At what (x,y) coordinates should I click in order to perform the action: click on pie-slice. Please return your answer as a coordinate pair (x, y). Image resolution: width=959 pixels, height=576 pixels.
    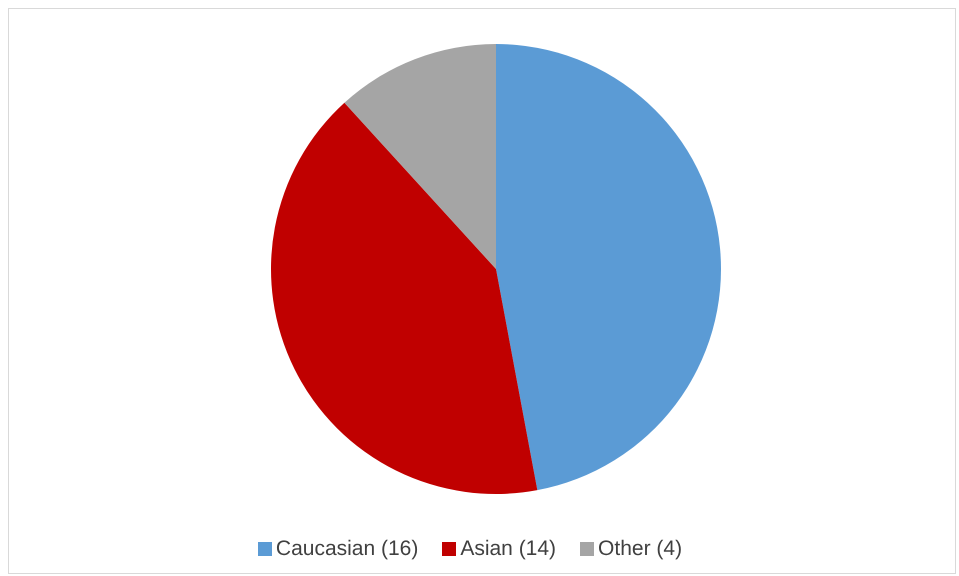
    Looking at the image, I should click on (420, 156).